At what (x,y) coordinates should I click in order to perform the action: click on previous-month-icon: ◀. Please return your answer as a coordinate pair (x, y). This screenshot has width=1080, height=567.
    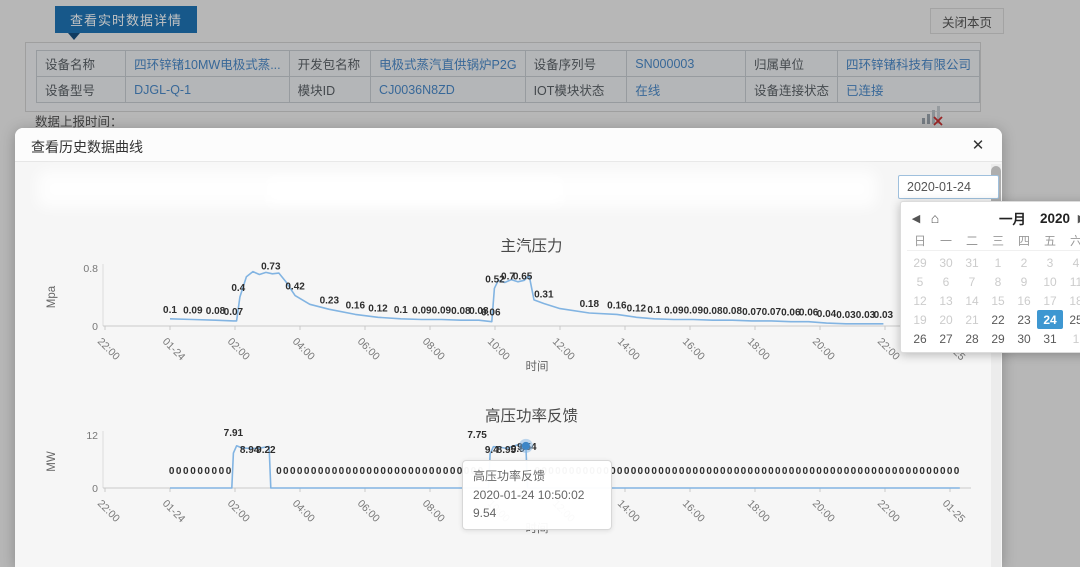
    Looking at the image, I should click on (916, 218).